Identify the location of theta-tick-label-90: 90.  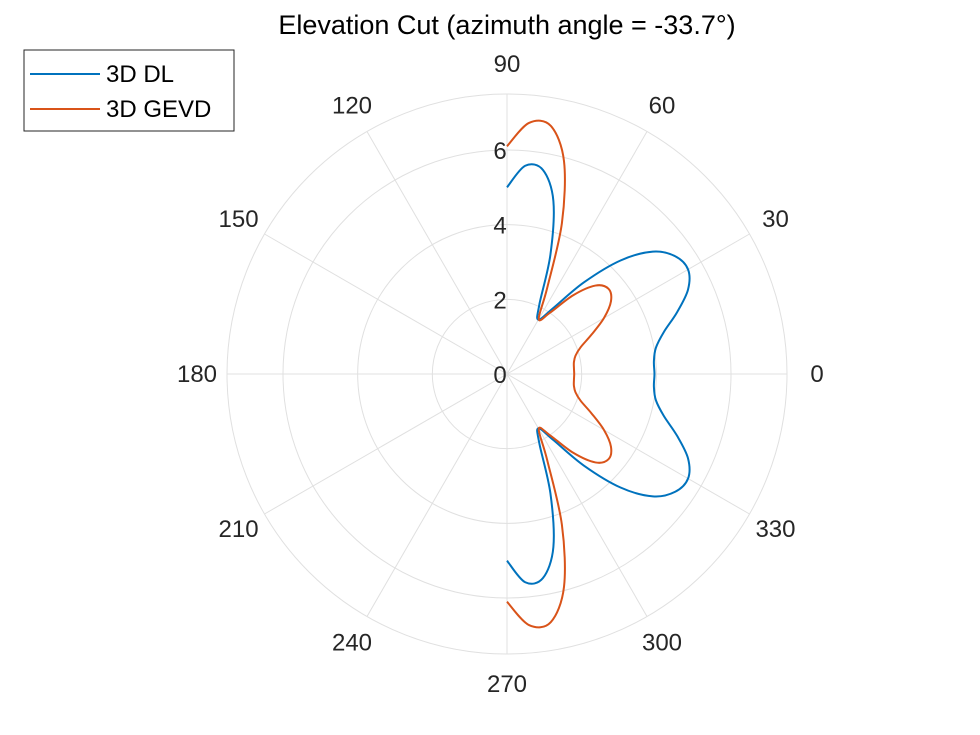
(507, 64).